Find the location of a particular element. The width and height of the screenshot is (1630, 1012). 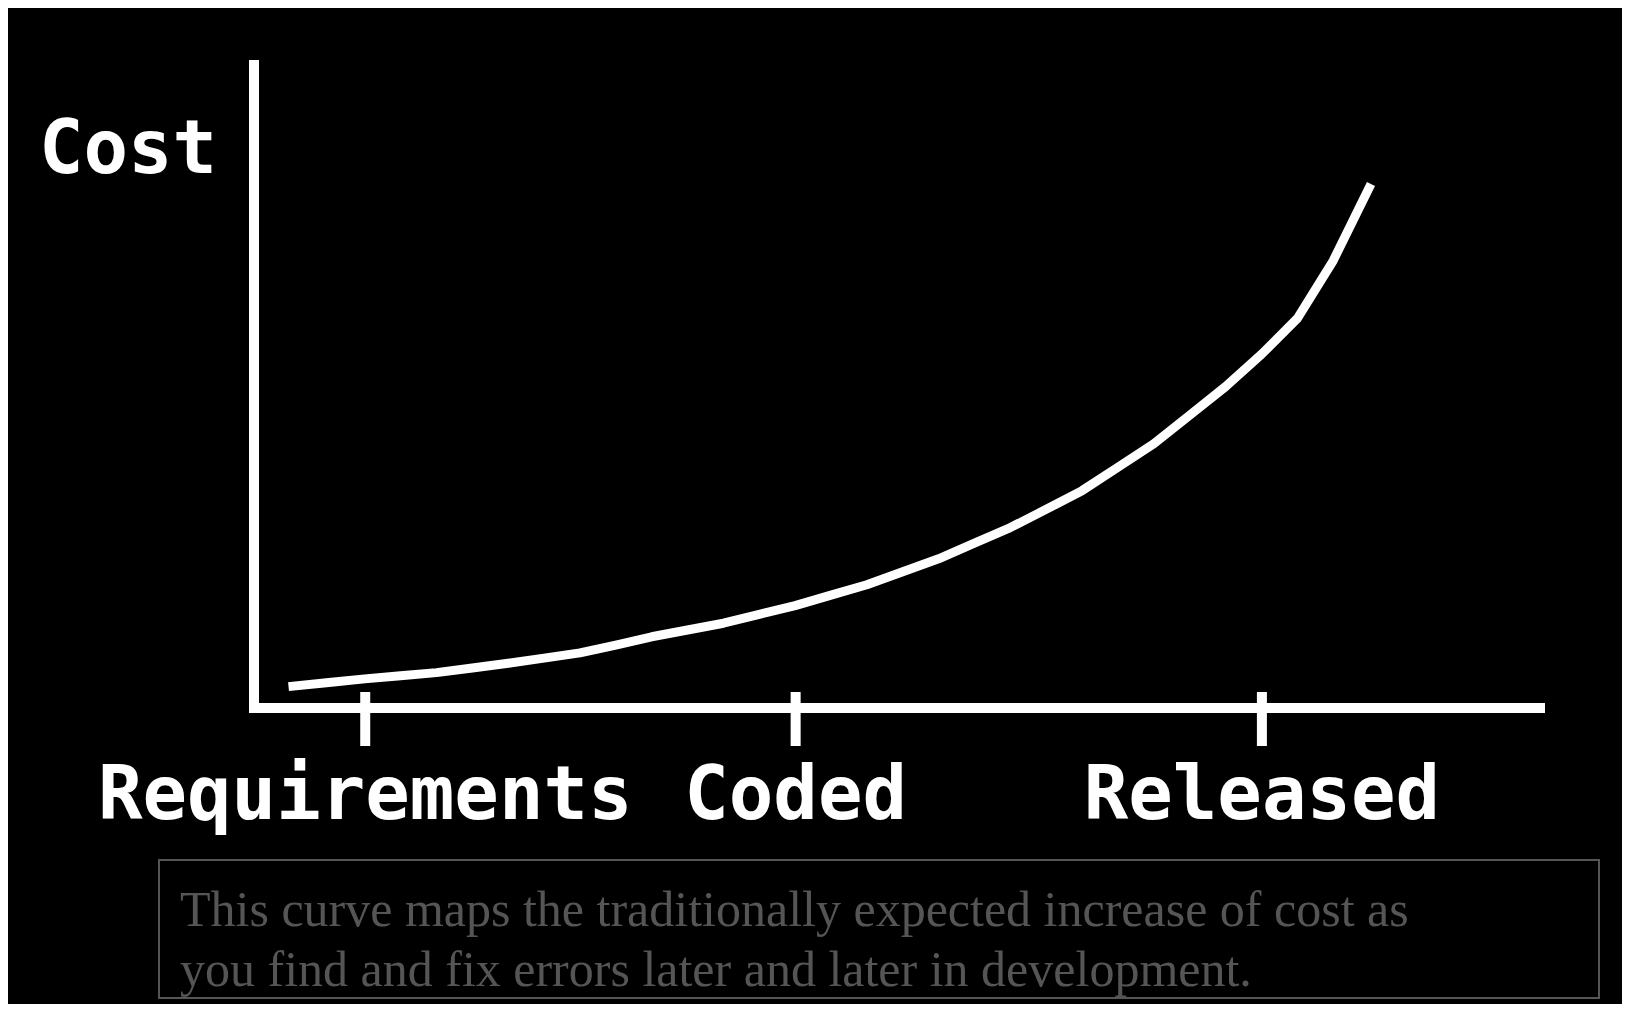

x-tick-label: Released is located at coordinates (1262, 792).